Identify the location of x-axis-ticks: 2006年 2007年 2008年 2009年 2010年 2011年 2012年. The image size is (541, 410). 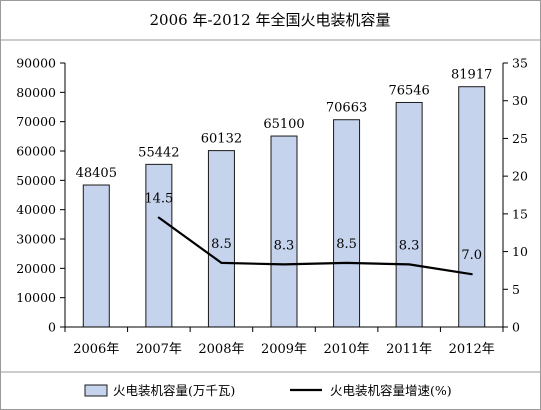
(284, 342).